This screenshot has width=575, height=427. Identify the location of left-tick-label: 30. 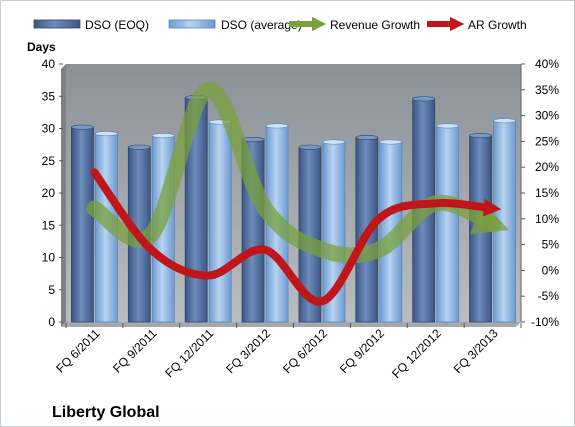
(49, 129).